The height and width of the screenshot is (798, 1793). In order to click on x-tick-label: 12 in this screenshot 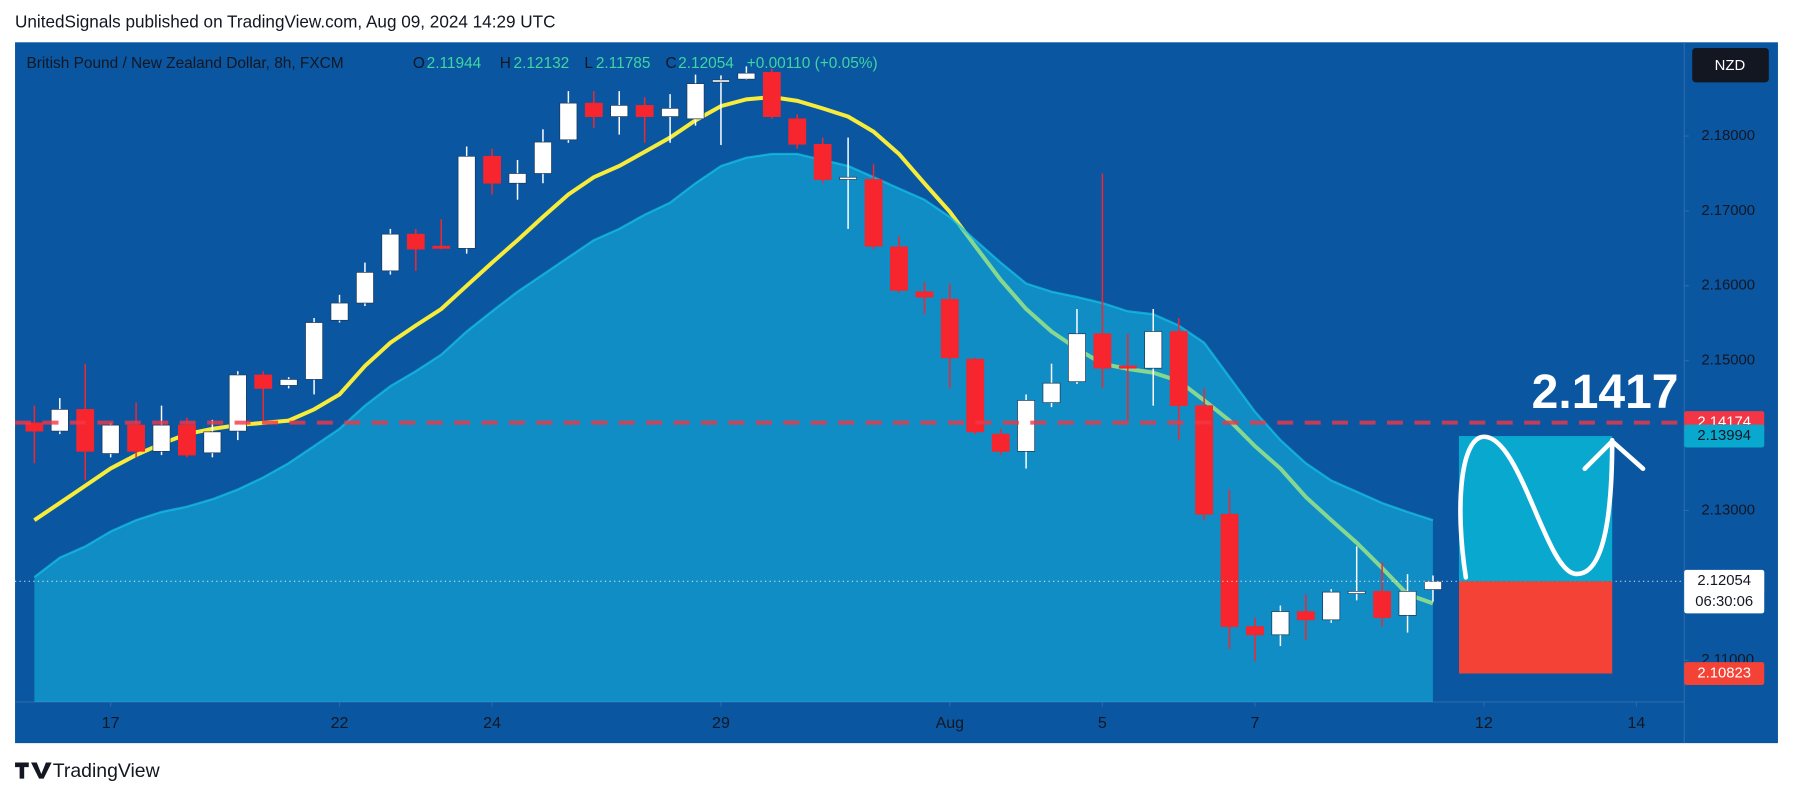, I will do `click(1484, 723)`.